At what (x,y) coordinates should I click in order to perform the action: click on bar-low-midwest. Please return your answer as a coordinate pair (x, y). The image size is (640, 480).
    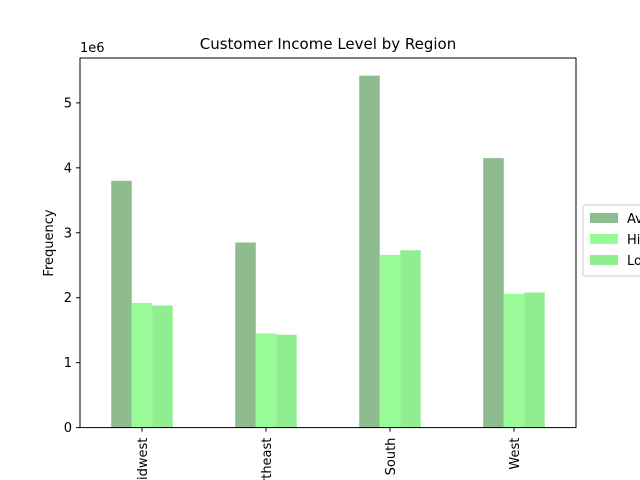
    Looking at the image, I should click on (162, 366).